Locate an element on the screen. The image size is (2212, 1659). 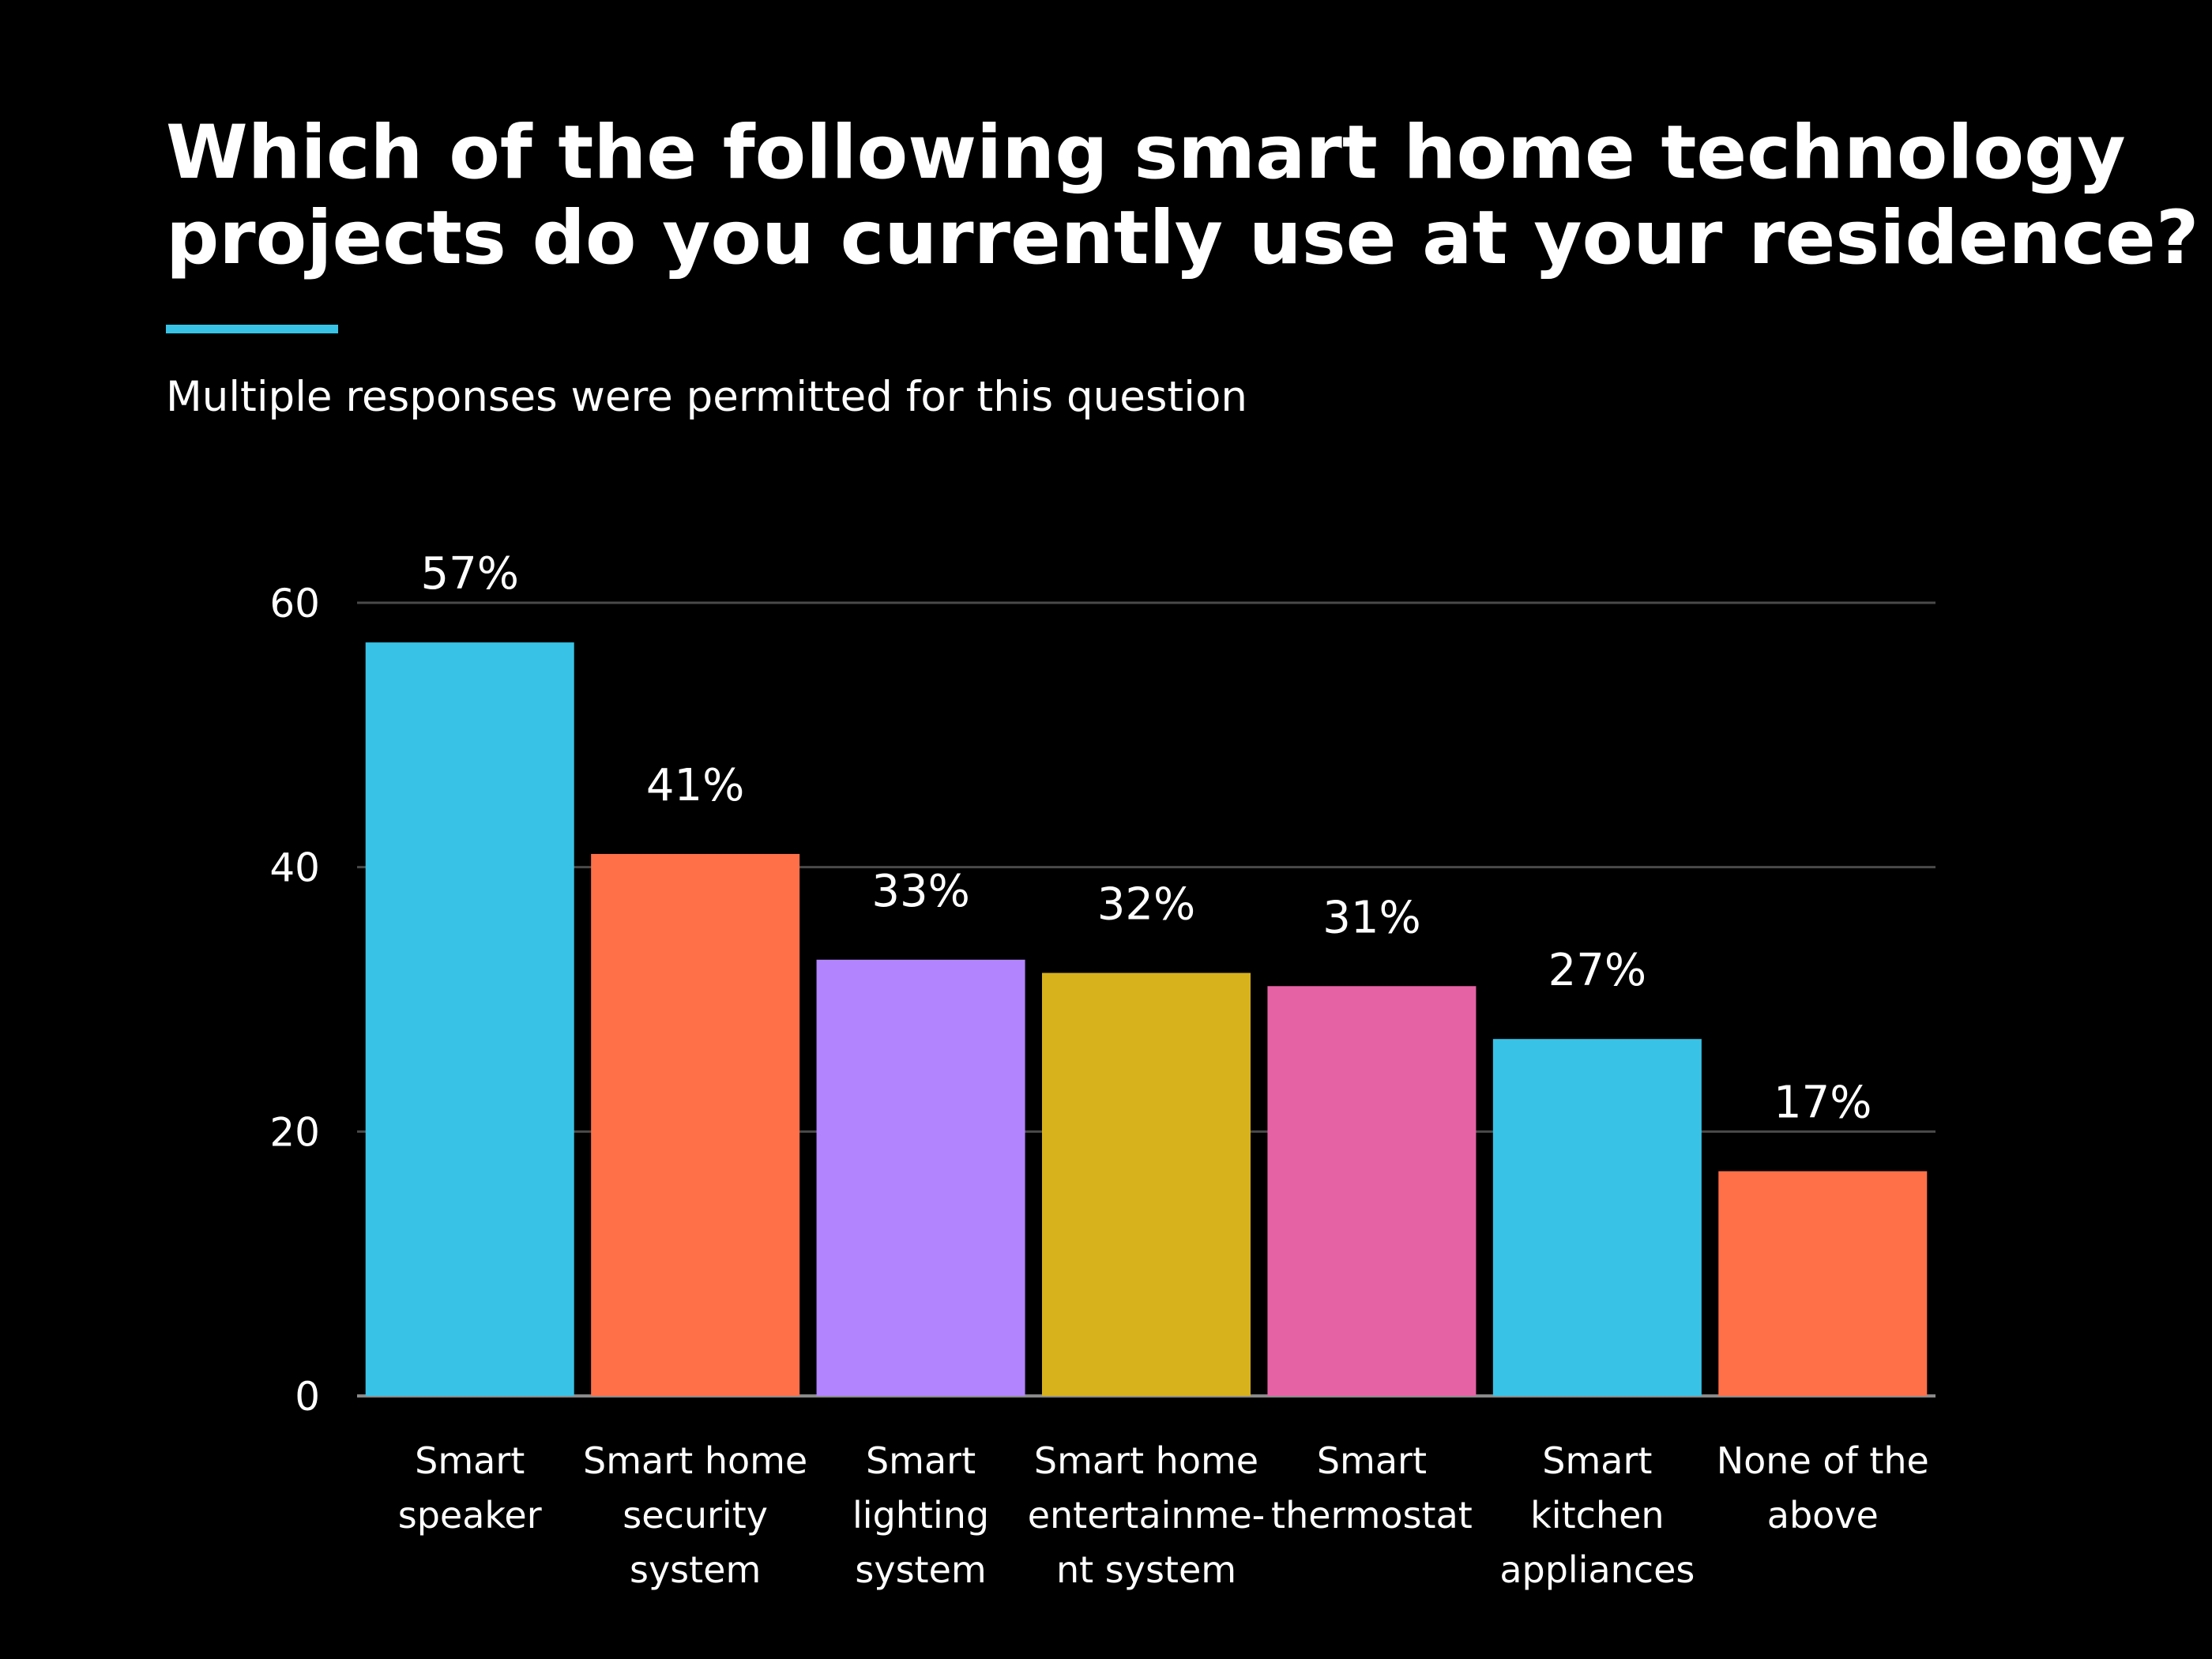
y-axis-ticks: 0 20 40 60 is located at coordinates (295, 1001).